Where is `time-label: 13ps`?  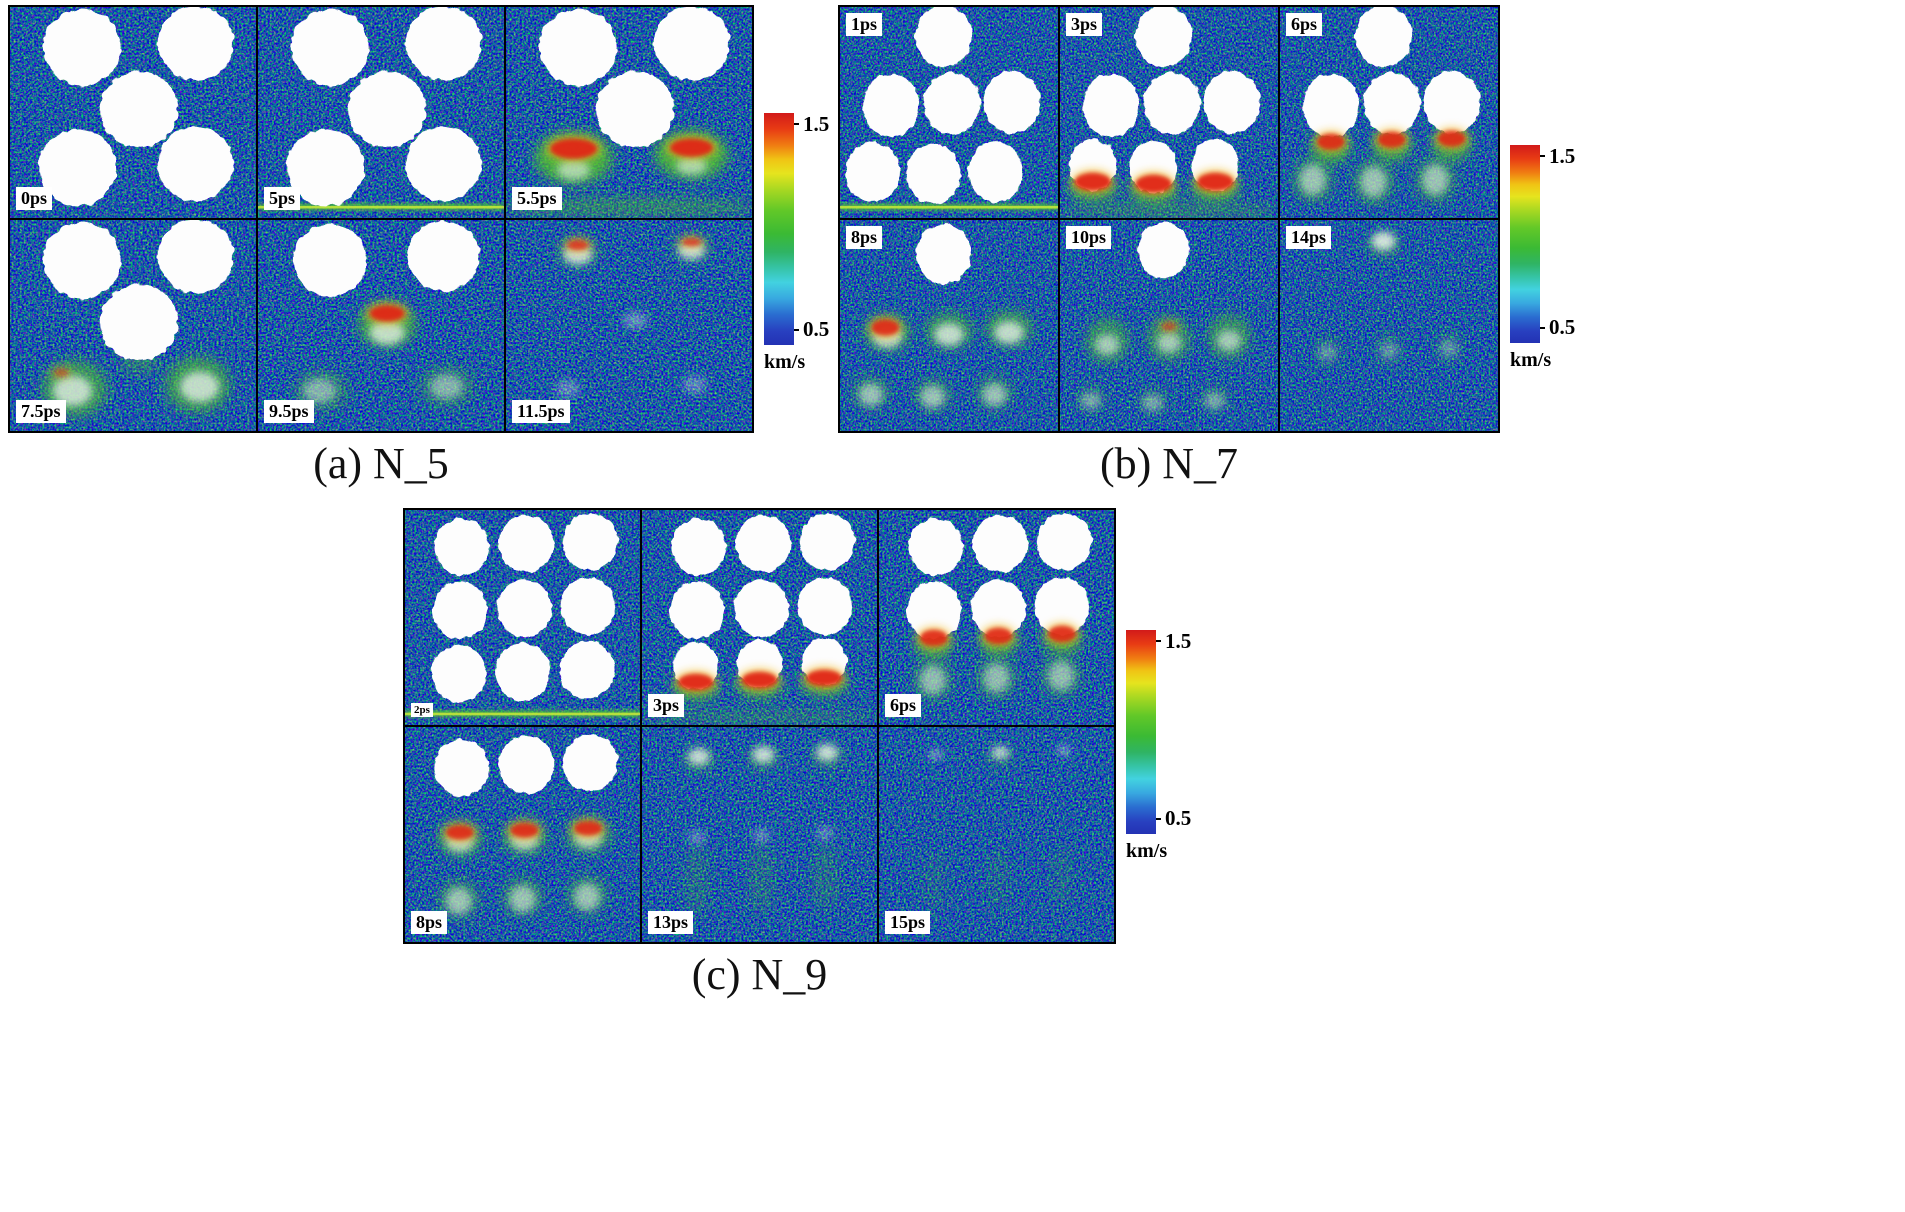
time-label: 13ps is located at coordinates (671, 922).